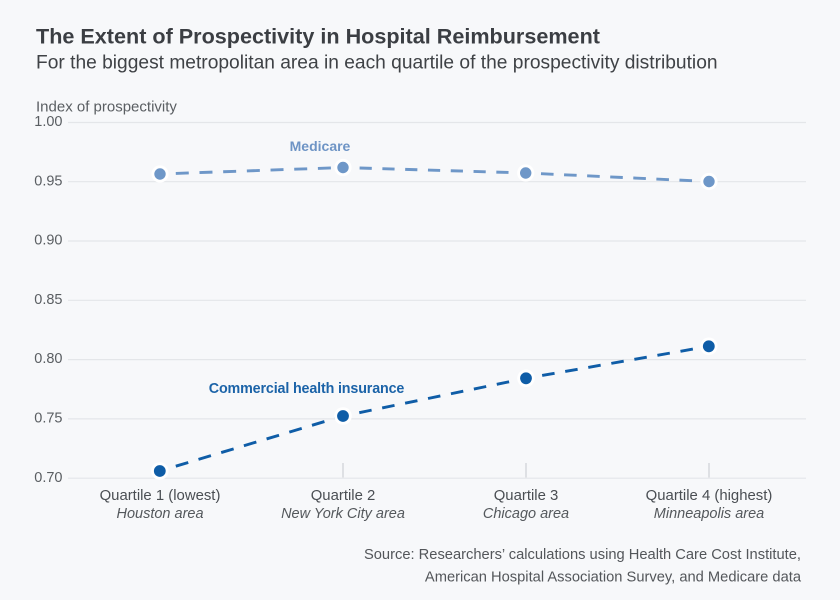  I want to click on svg-text: 0.70, so click(48, 478).